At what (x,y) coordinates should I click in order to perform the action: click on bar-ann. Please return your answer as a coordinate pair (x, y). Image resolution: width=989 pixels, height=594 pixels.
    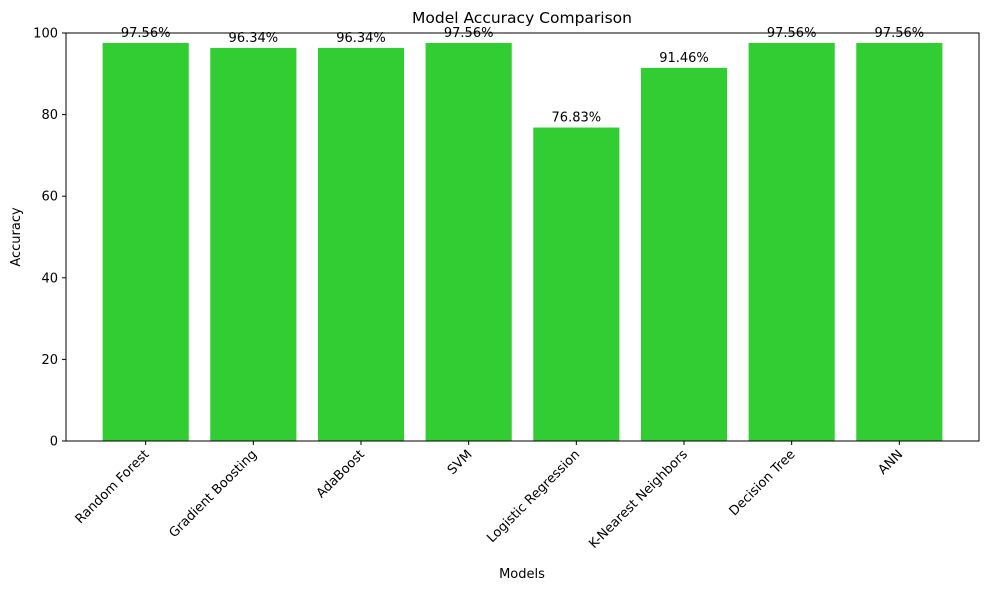
    Looking at the image, I should click on (899, 242).